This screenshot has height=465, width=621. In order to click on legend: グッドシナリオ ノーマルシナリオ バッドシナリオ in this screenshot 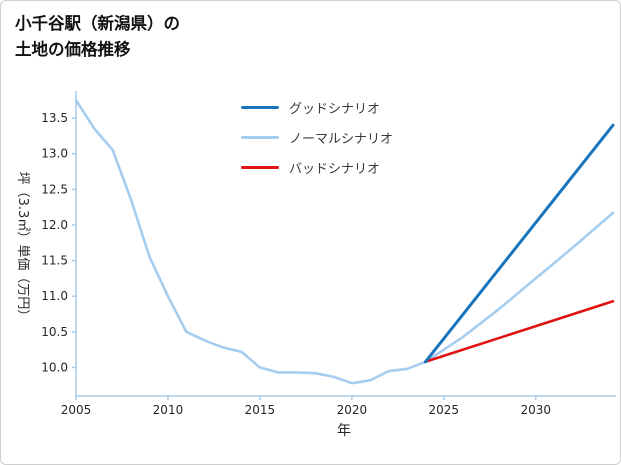, I will do `click(317, 137)`.